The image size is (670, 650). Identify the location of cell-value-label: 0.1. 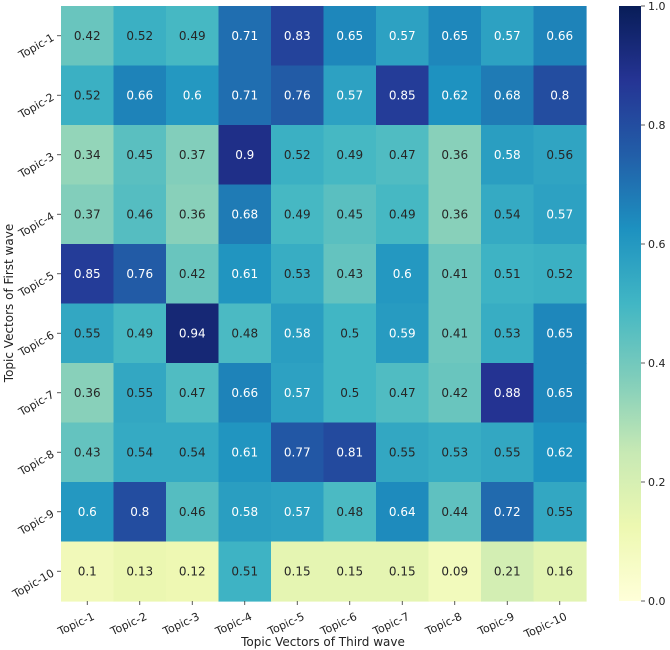
(87, 571).